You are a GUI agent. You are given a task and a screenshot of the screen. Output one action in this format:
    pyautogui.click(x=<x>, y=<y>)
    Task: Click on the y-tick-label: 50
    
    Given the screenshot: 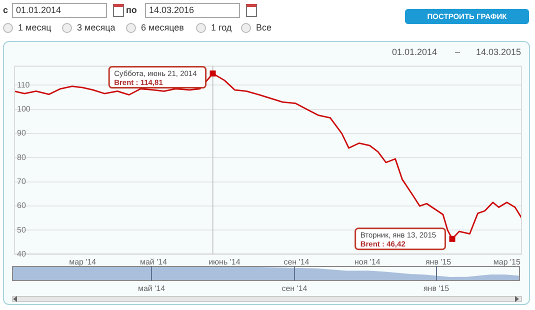 What is the action you would take?
    pyautogui.click(x=21, y=229)
    